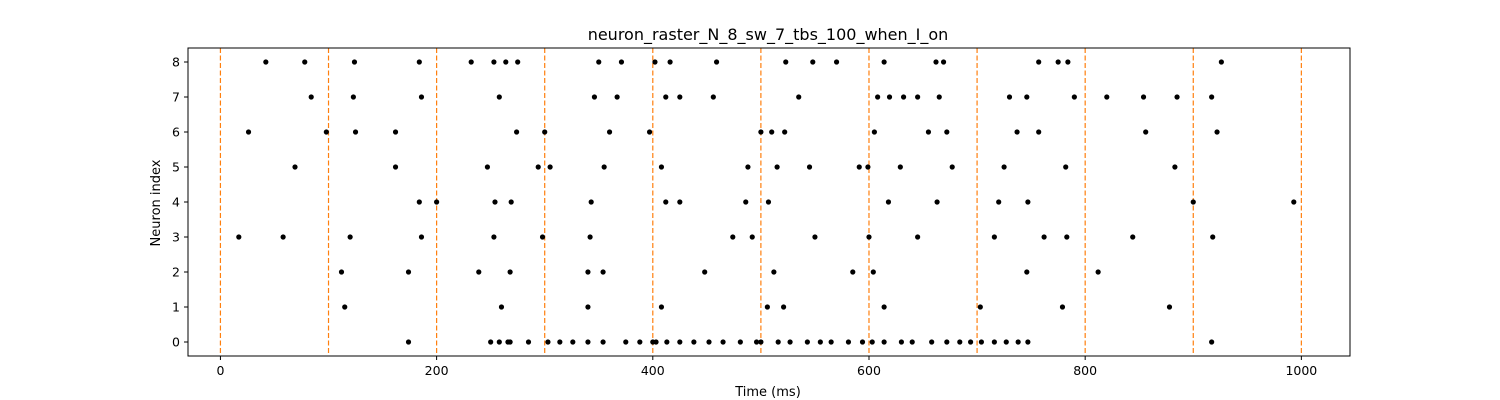 The width and height of the screenshot is (1500, 400). Describe the element at coordinates (176, 167) in the screenshot. I see `y-tick-label: 5` at that location.